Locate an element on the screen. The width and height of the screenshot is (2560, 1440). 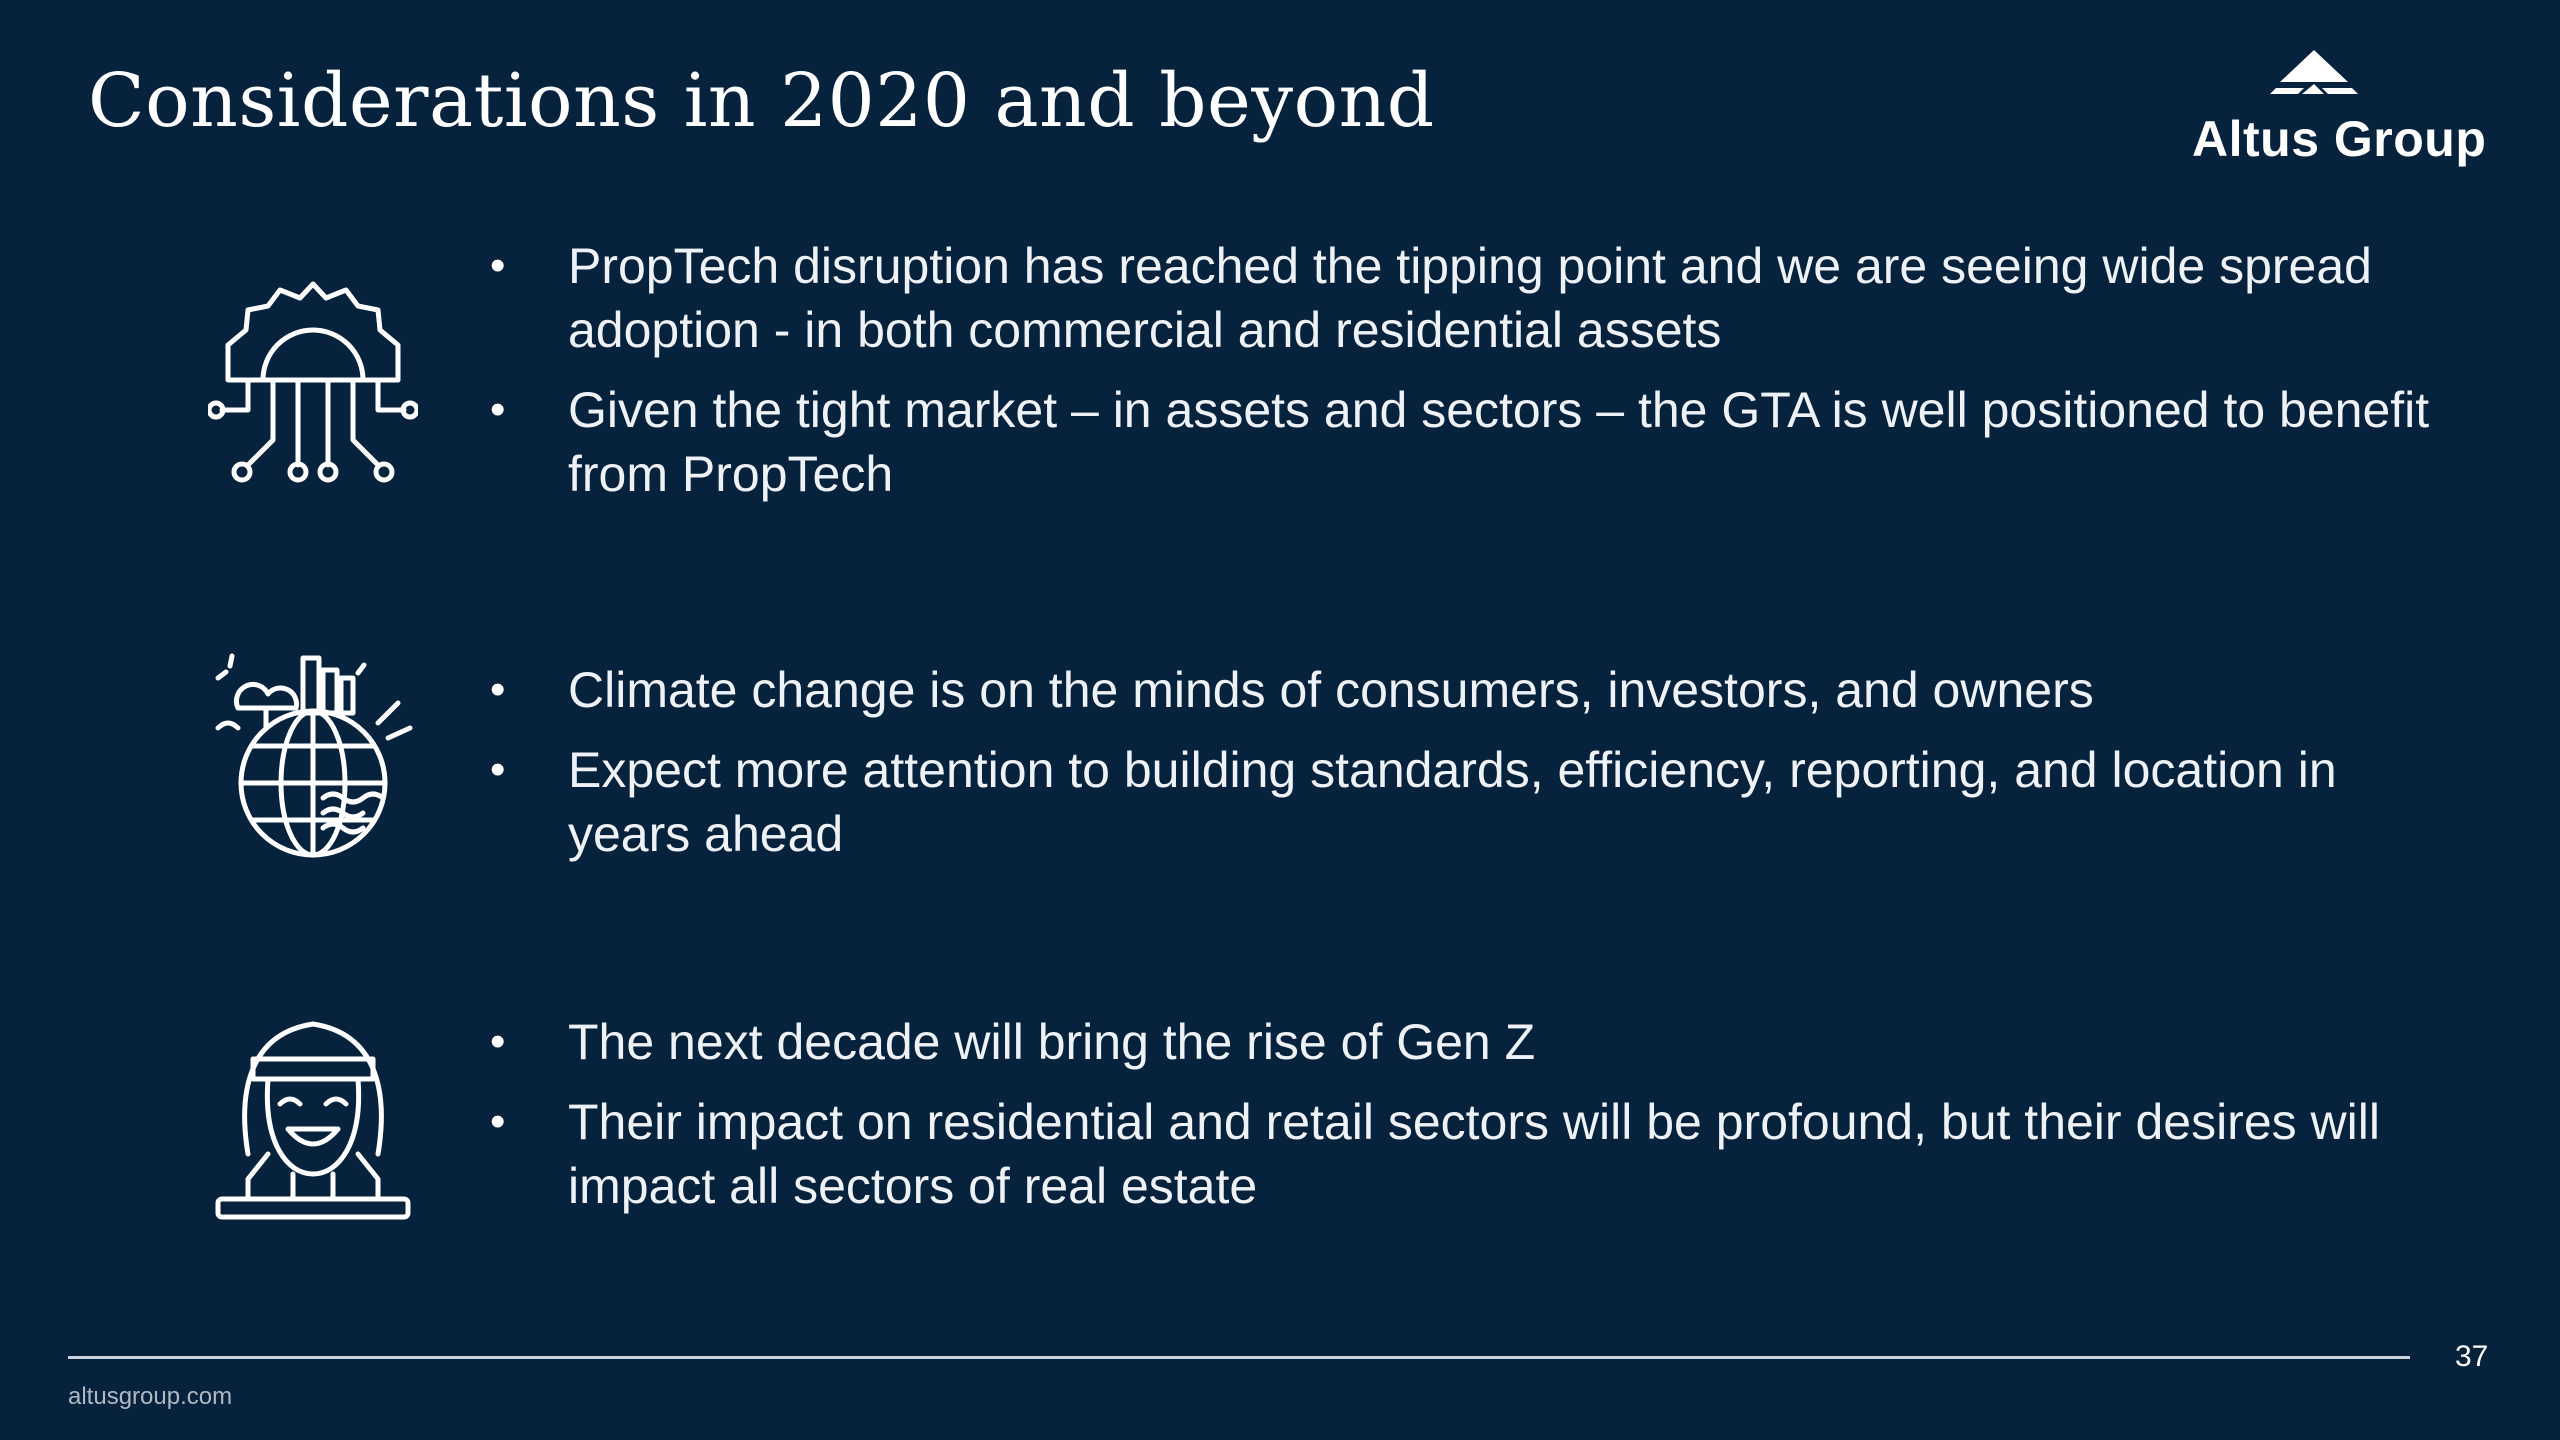
footer-divider is located at coordinates (1239, 1357).